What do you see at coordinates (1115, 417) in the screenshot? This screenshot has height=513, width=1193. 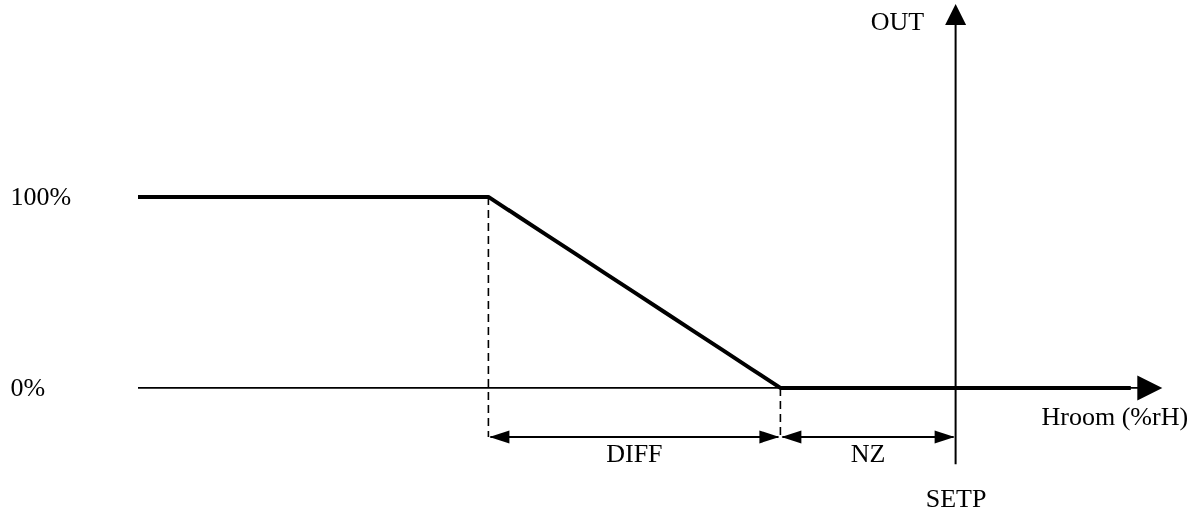 I see `x-axis-title: Hroom (%rH)` at bounding box center [1115, 417].